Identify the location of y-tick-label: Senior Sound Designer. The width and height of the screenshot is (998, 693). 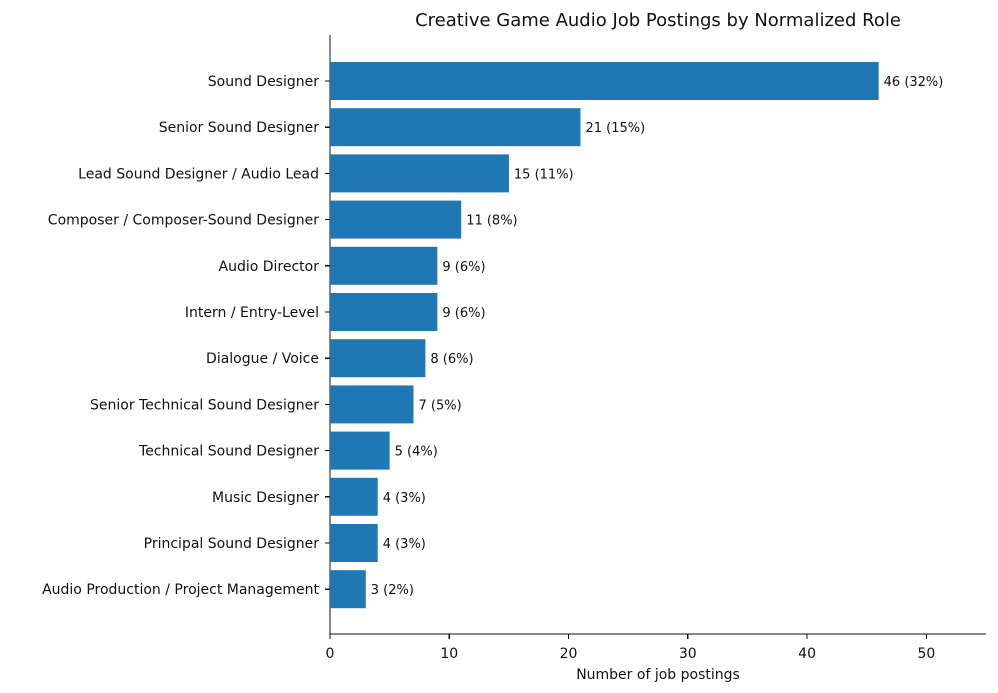
(239, 128).